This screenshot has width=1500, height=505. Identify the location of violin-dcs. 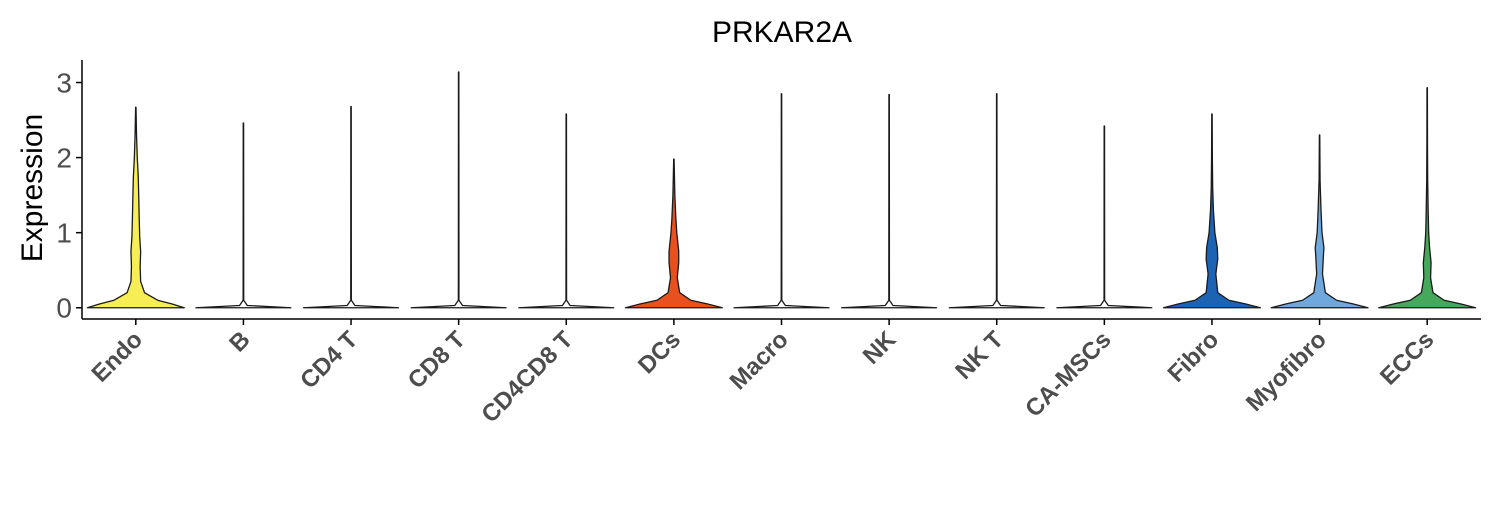
(673, 233).